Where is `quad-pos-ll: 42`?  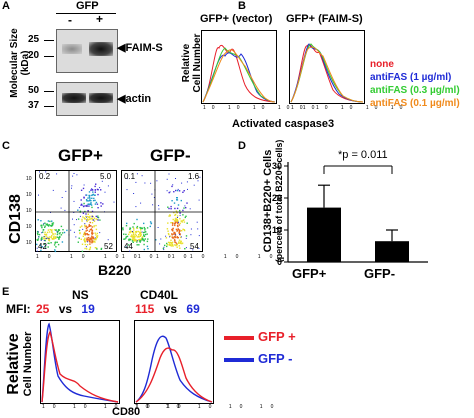 quad-pos-ll: 42 is located at coordinates (42, 246).